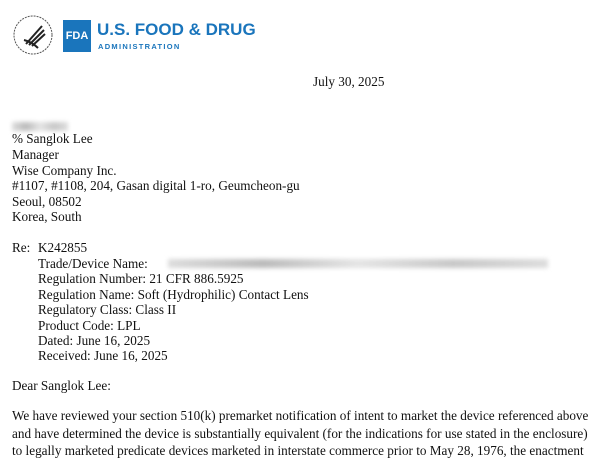 The width and height of the screenshot is (602, 460). What do you see at coordinates (107, 309) in the screenshot?
I see `re-field: Regulatory Class: Class II` at bounding box center [107, 309].